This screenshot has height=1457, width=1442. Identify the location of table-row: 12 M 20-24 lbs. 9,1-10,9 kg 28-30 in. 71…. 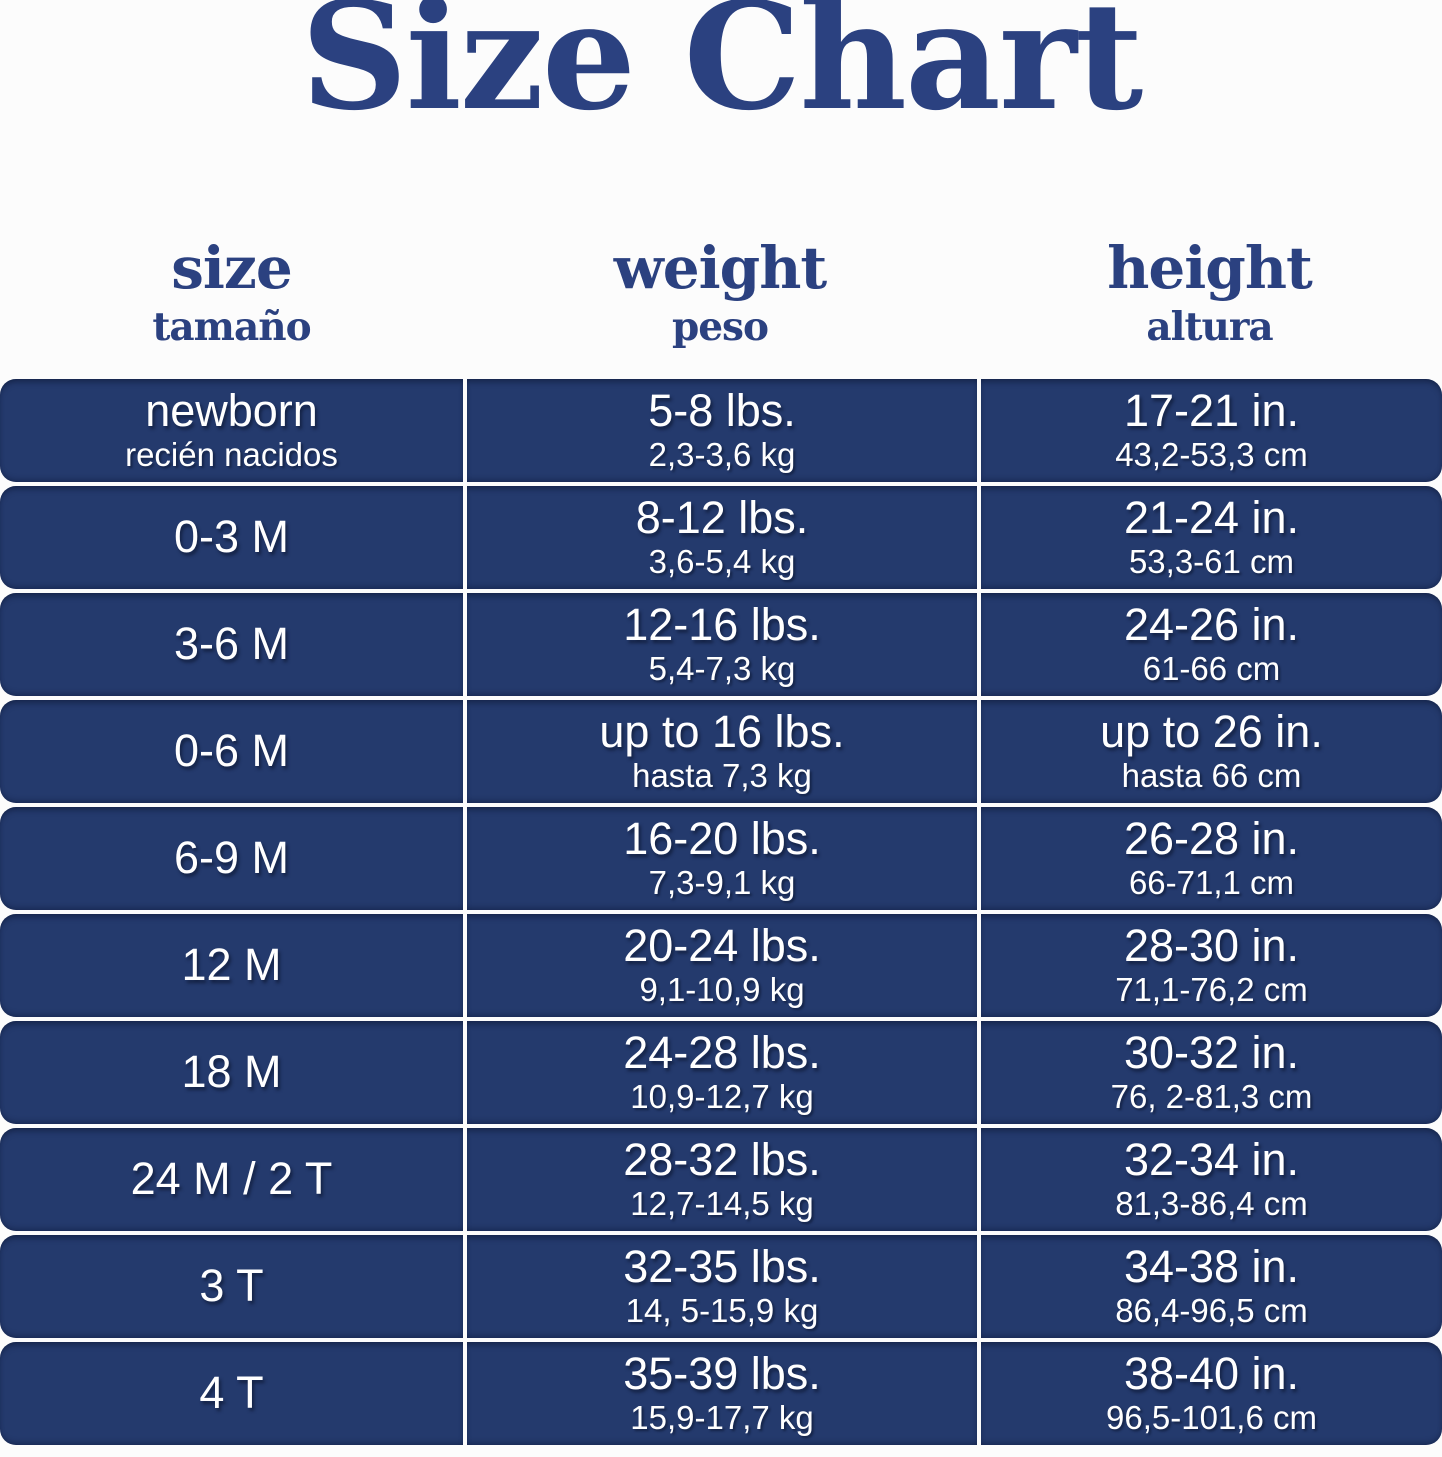
(721, 965).